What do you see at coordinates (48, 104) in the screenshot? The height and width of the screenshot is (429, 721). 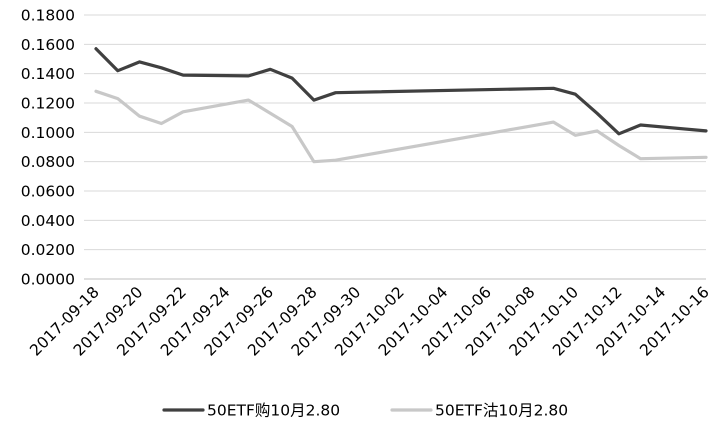 I see `y-tick-label: 0.1200` at bounding box center [48, 104].